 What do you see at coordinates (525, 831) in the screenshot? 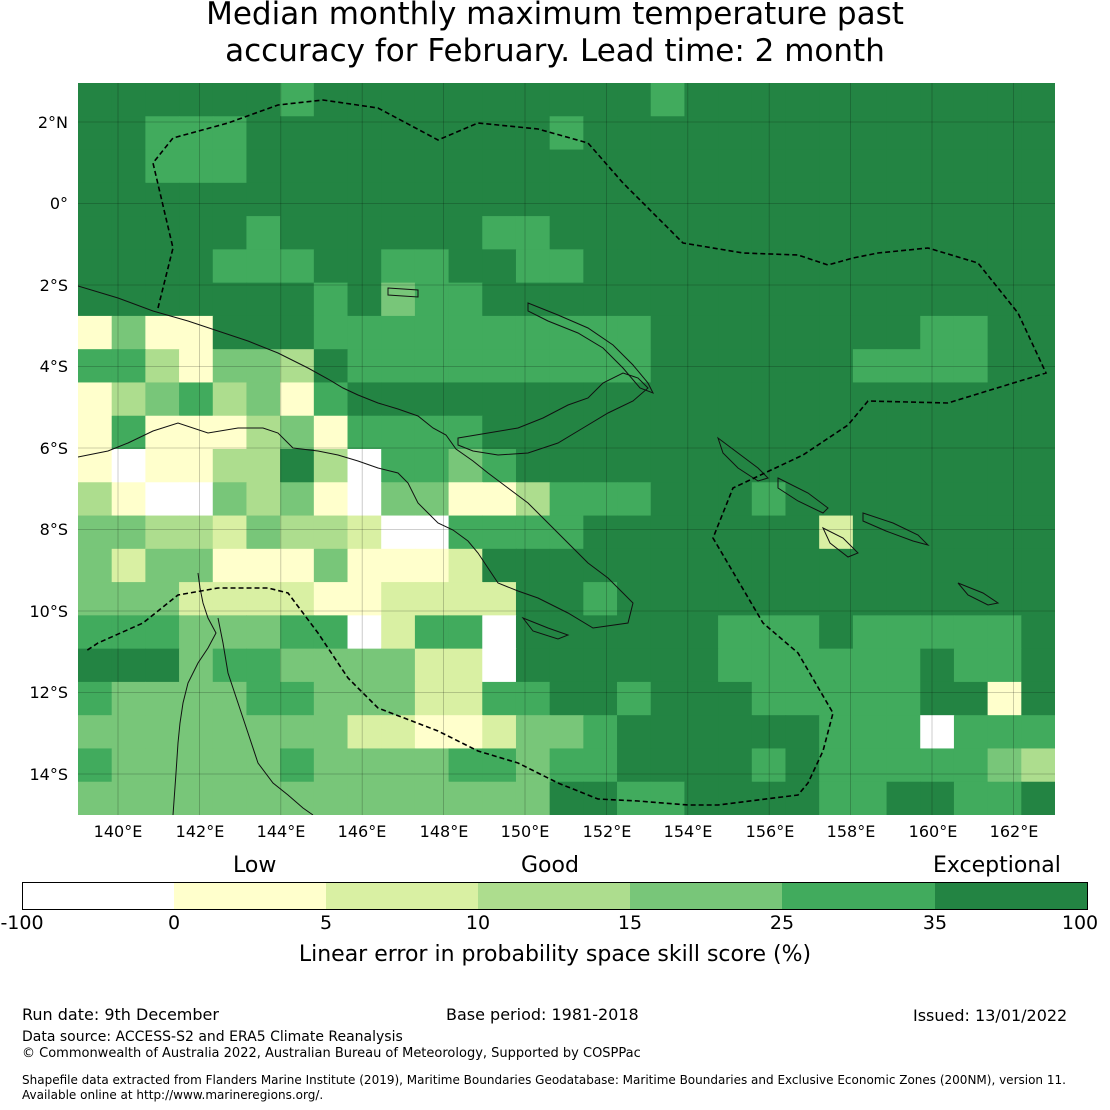
I see `lon-label: 150°E` at bounding box center [525, 831].